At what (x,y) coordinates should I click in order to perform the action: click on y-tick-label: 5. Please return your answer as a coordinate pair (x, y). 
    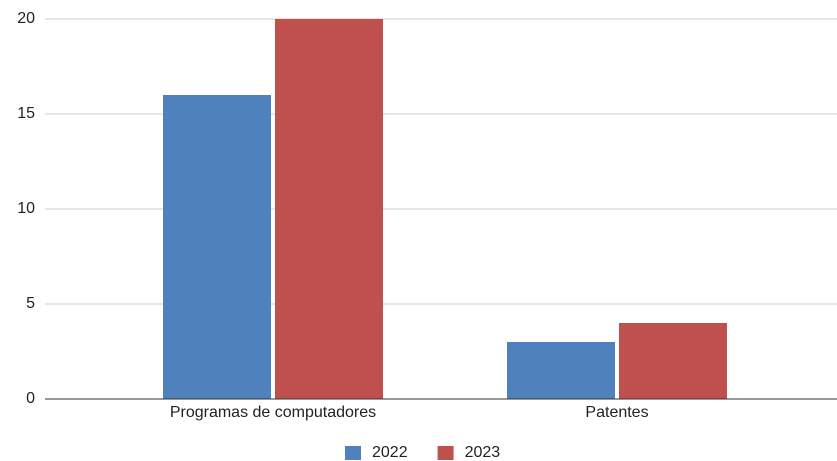
    Looking at the image, I should click on (30, 303).